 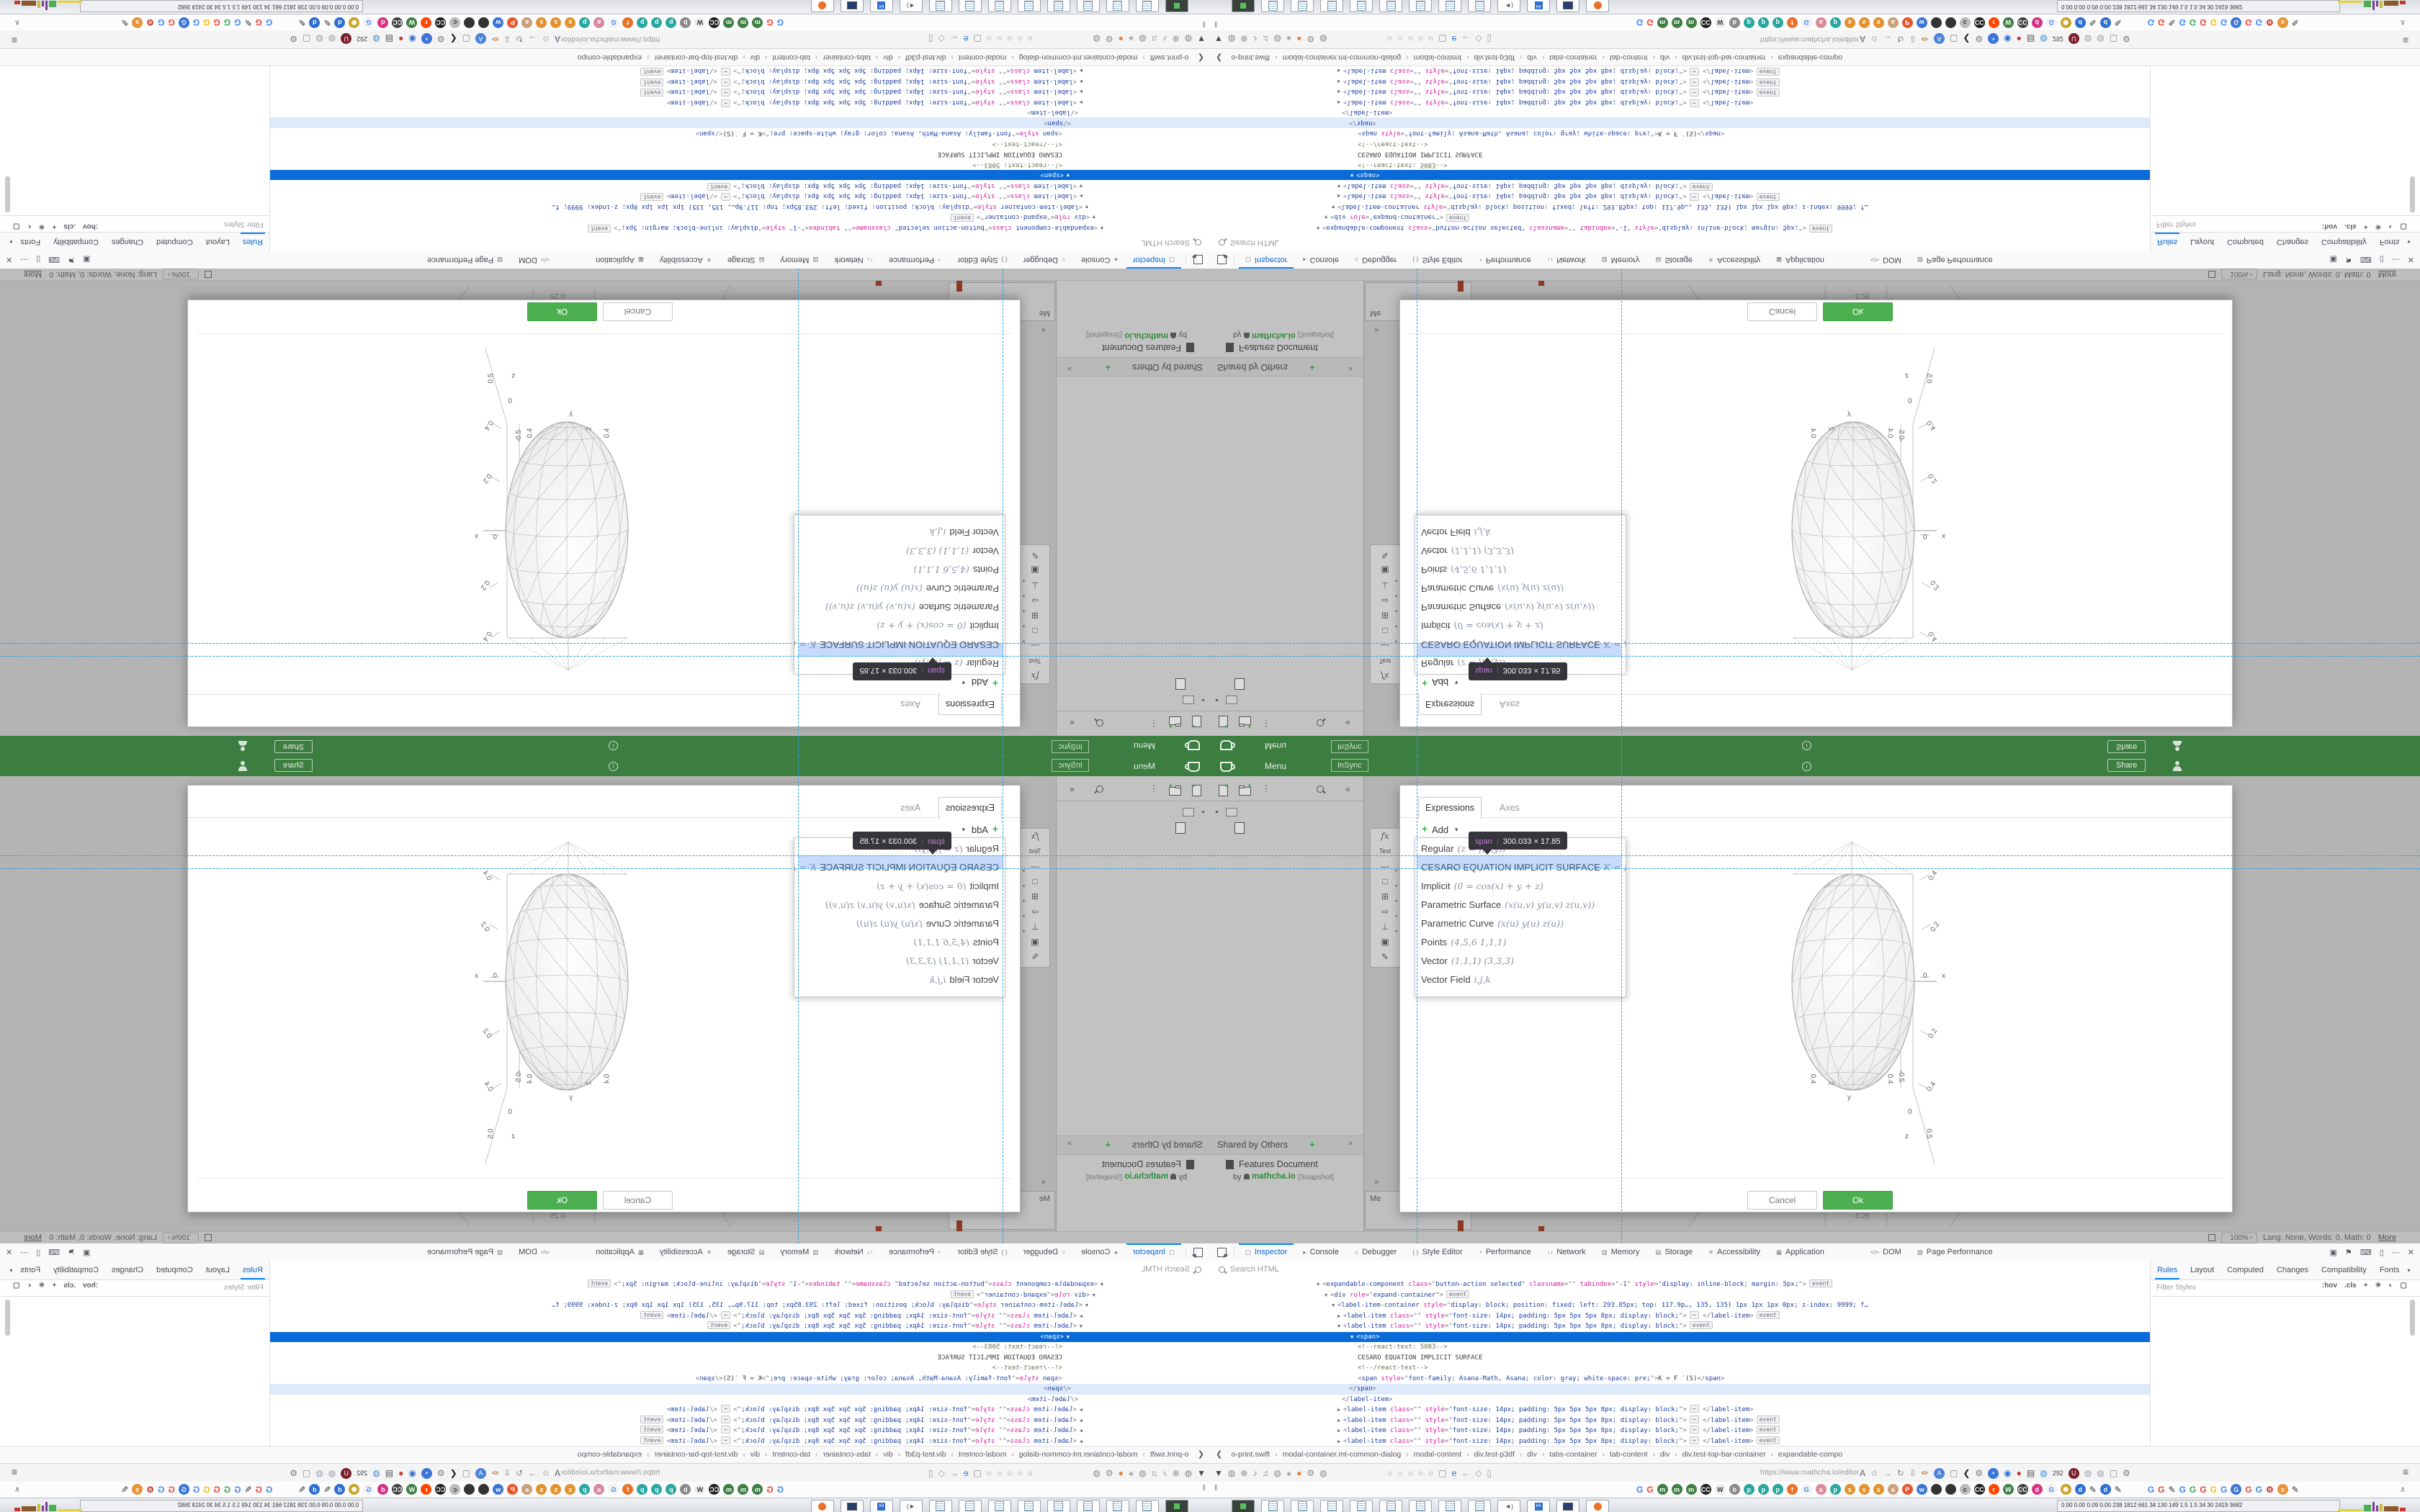 I want to click on rules-scrollbar, so click(x=7, y=194).